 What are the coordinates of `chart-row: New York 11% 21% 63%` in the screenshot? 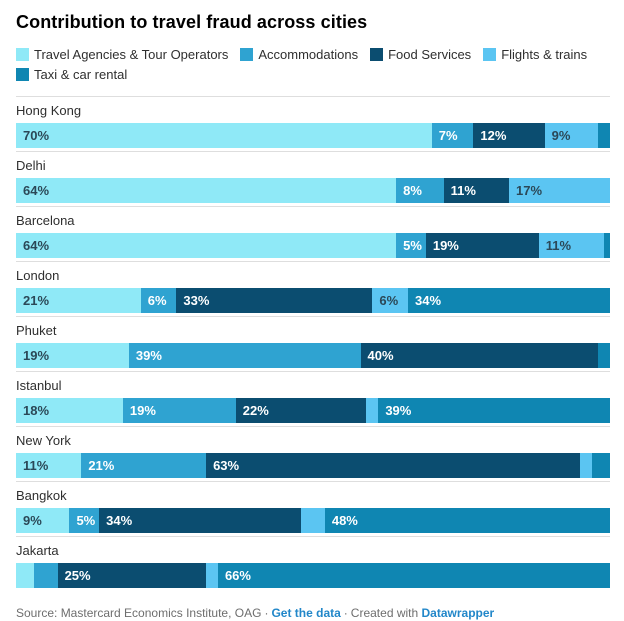 It's located at (313, 453).